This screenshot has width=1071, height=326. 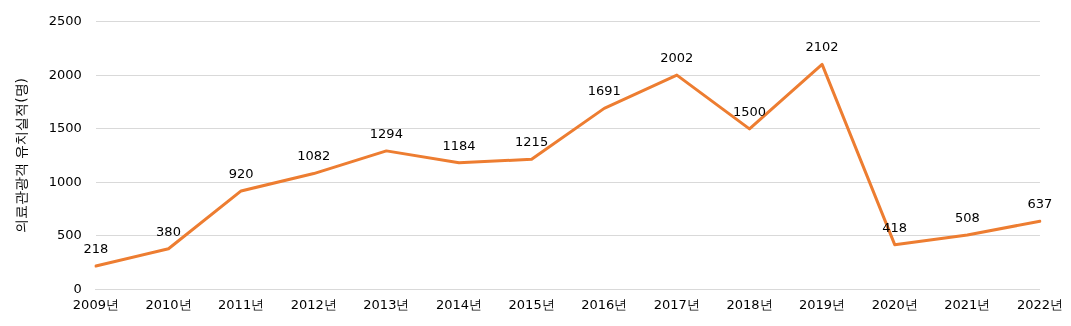 I want to click on y-tick-label: 2000, so click(x=65, y=74).